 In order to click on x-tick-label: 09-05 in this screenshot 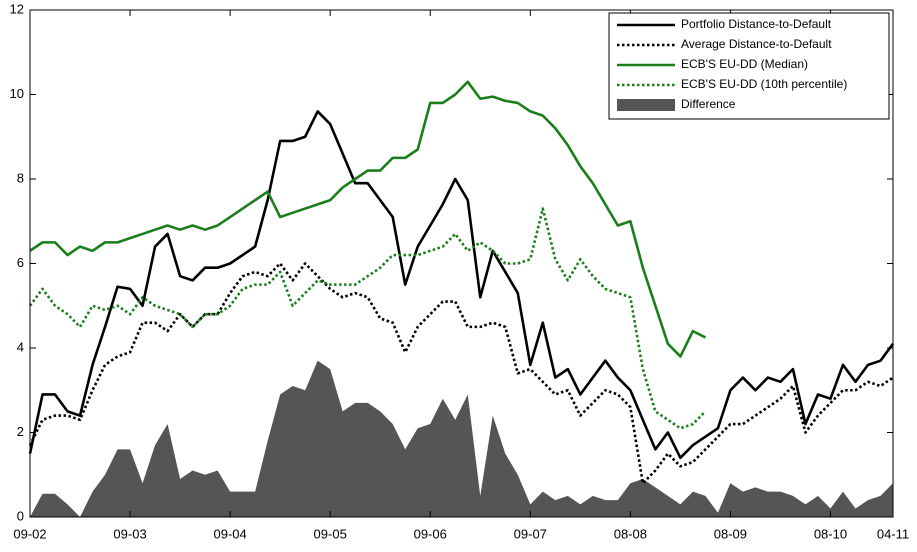, I will do `click(330, 533)`.